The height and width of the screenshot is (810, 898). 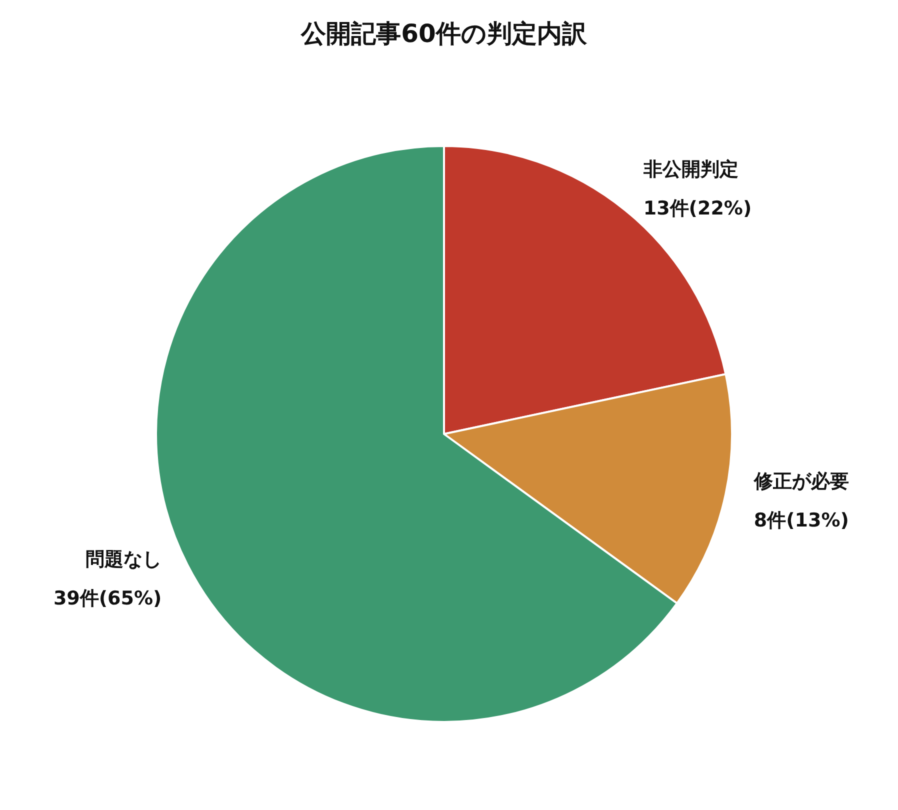 What do you see at coordinates (444, 33) in the screenshot?
I see `chart-title: 公開記事60件の判定内訳` at bounding box center [444, 33].